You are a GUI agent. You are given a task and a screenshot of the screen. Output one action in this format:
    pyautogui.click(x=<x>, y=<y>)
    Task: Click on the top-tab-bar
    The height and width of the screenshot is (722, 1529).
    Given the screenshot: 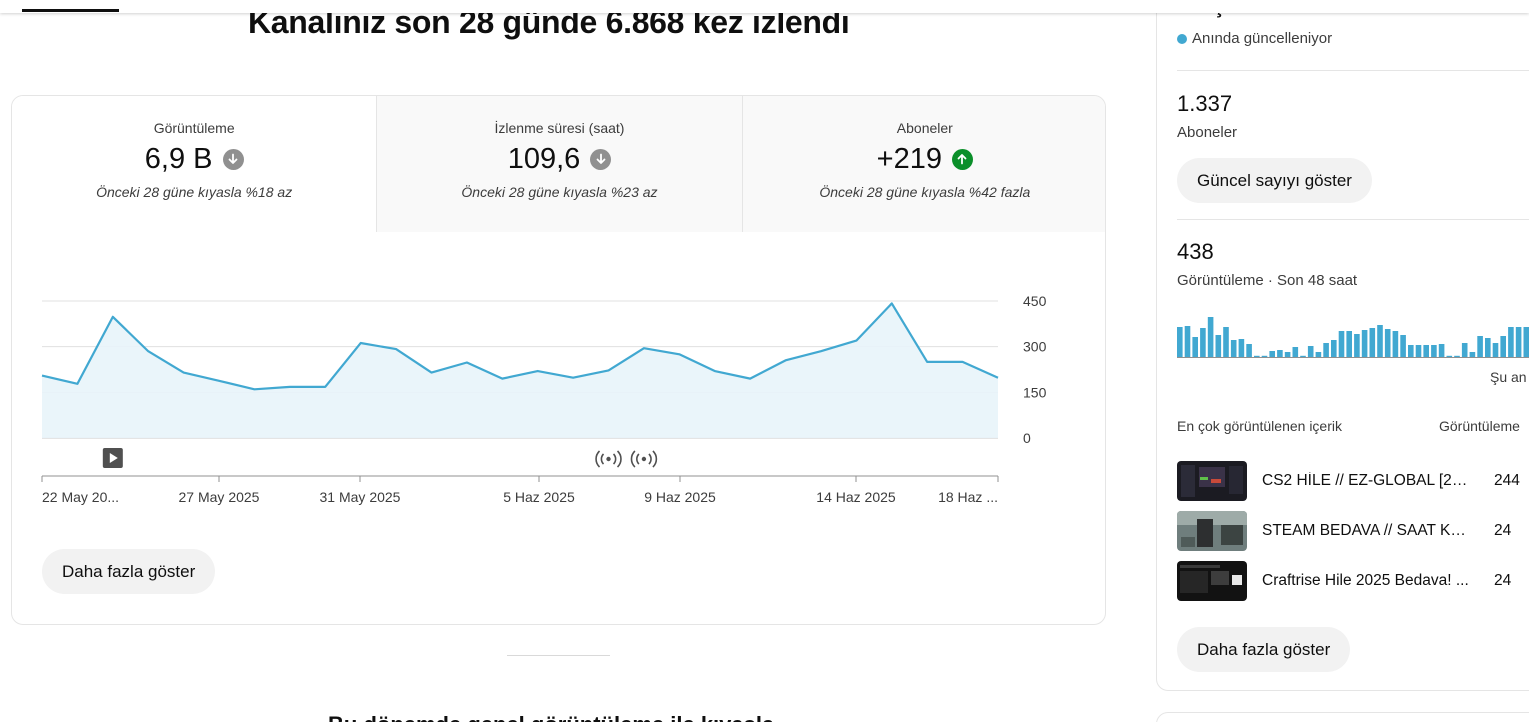 What is the action you would take?
    pyautogui.click(x=764, y=6)
    